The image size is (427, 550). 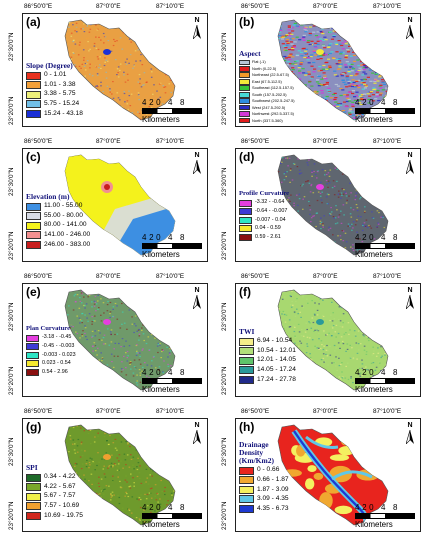 I want to click on legend-item: 246.00 - 383.00, so click(x=58, y=244).